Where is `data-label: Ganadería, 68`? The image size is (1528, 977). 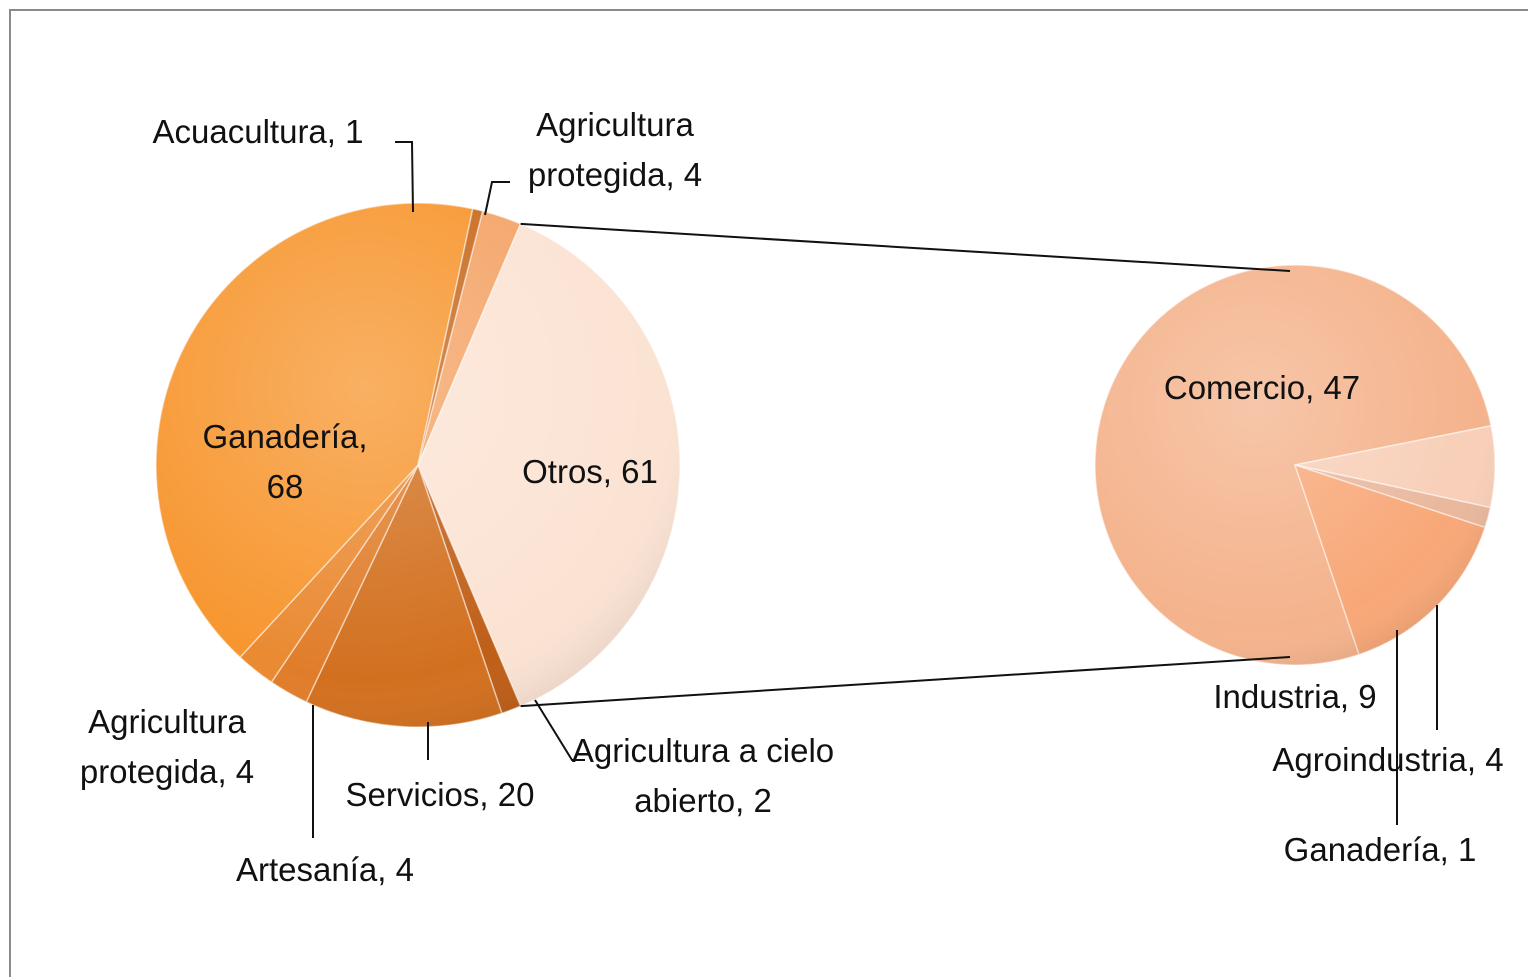
data-label: Ganadería, 68 is located at coordinates (285, 461).